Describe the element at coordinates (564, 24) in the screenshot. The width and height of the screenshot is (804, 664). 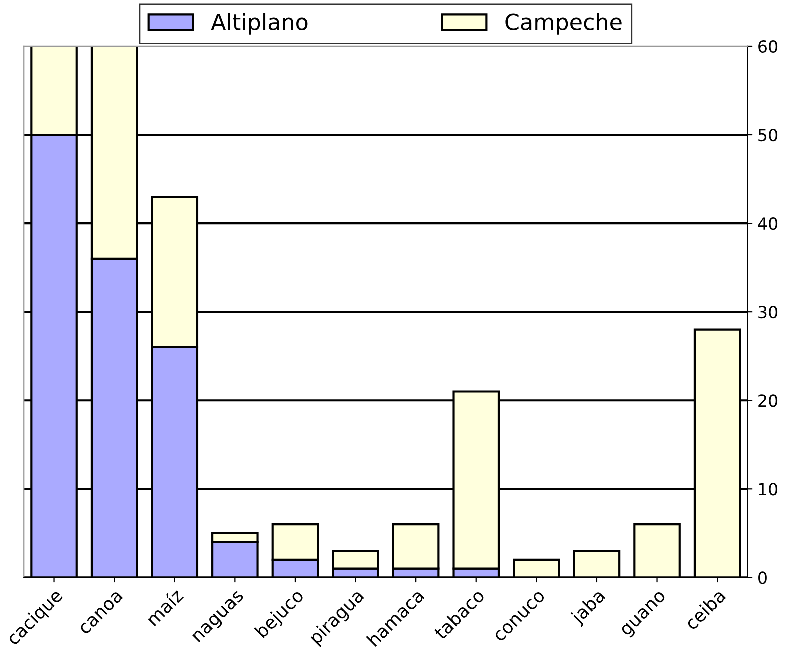
I see `legend-label: Campeche` at that location.